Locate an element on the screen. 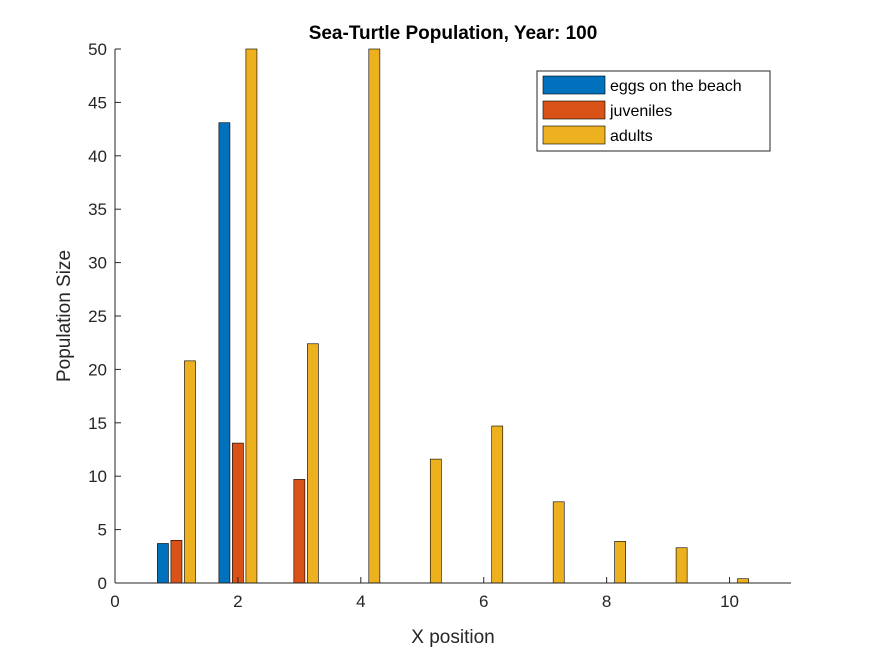 Image resolution: width=875 pixels, height=661 pixels. y-tick-label-40: 40 is located at coordinates (97, 156).